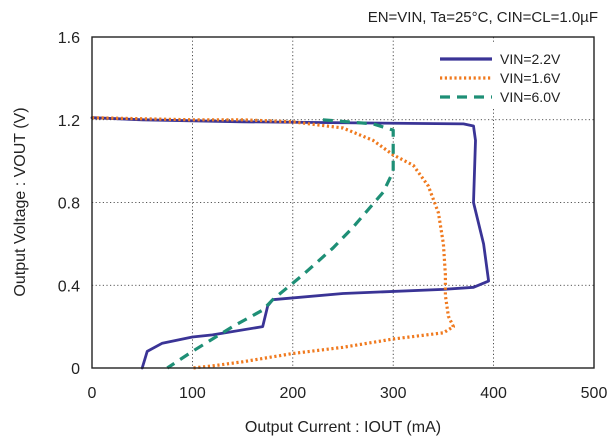  I want to click on y-tick-label: 1.2, so click(69, 121).